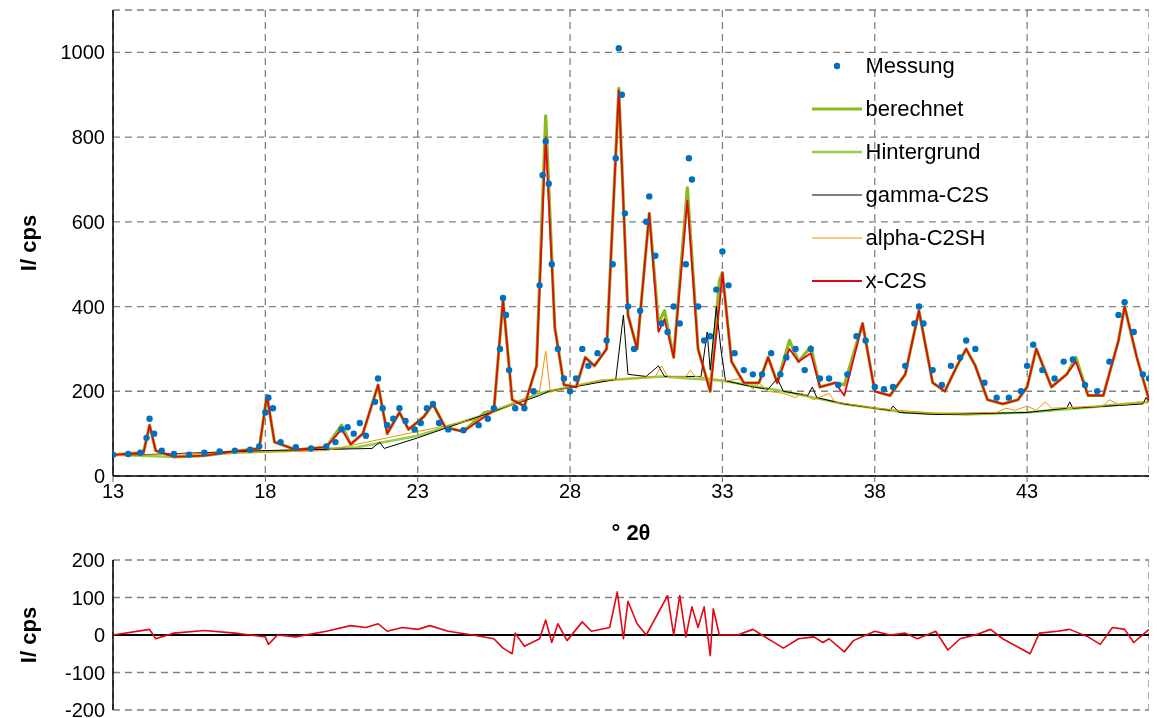 This screenshot has height=718, width=1157. What do you see at coordinates (914, 108) in the screenshot?
I see `legend-label: berechnet` at bounding box center [914, 108].